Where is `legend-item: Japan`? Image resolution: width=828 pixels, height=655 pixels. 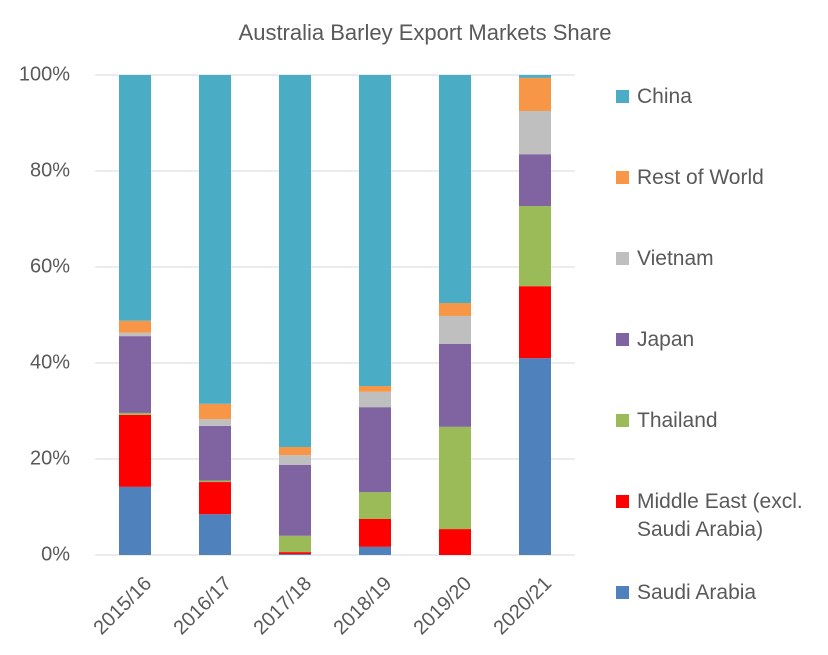 legend-item: Japan is located at coordinates (716, 340).